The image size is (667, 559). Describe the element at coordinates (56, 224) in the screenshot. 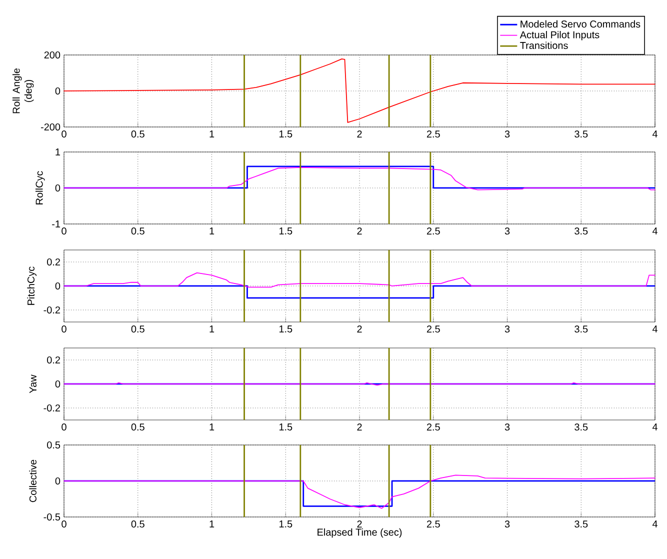

I see `y-tick-label: -1` at that location.